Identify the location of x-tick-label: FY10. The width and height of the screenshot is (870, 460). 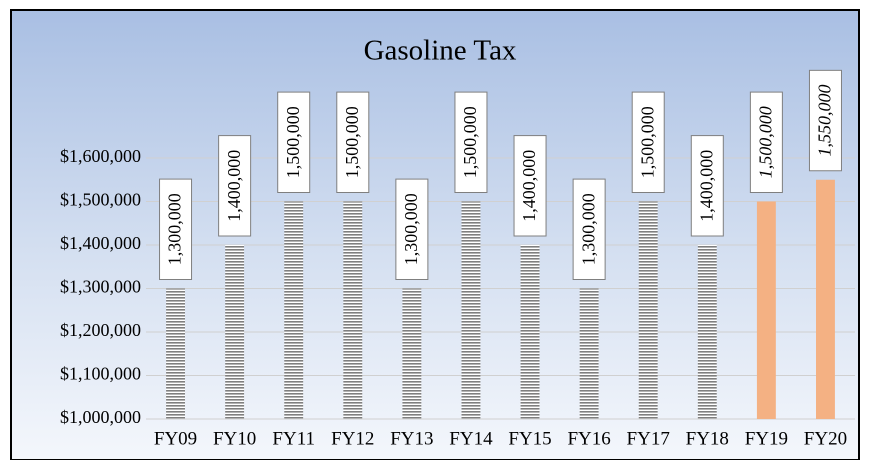
(234, 438).